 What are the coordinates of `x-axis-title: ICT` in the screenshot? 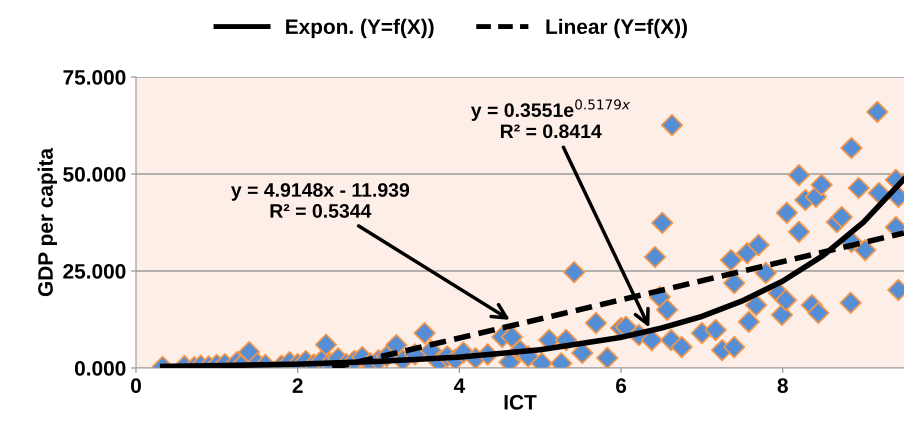 It's located at (520, 402).